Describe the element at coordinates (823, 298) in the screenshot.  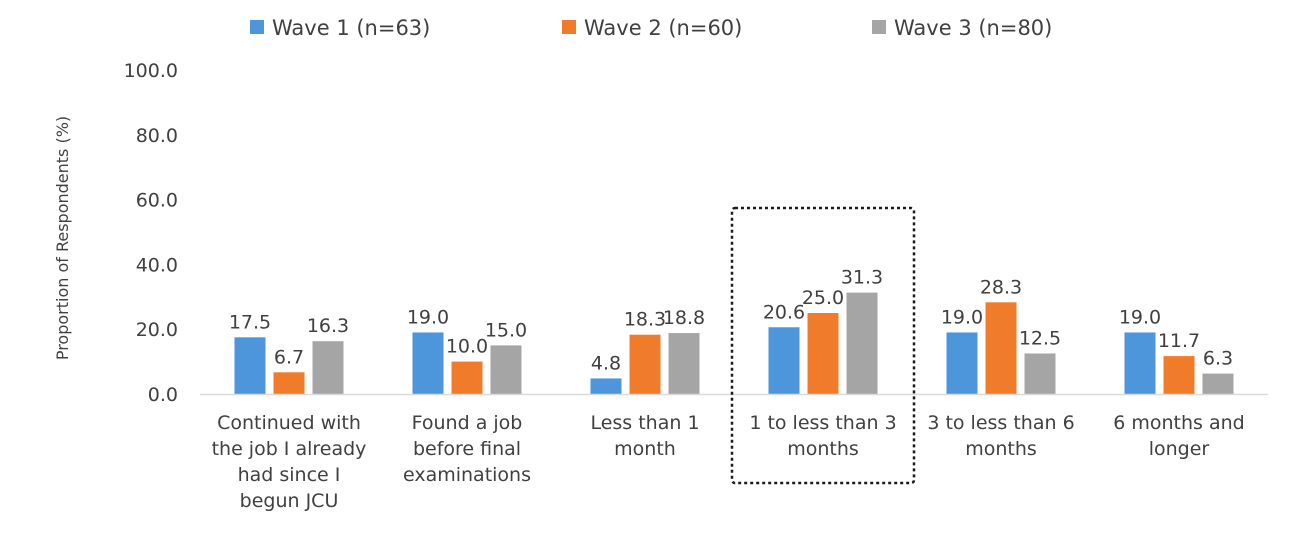
I see `data-label-wave-2-cat-4: 25.0` at that location.